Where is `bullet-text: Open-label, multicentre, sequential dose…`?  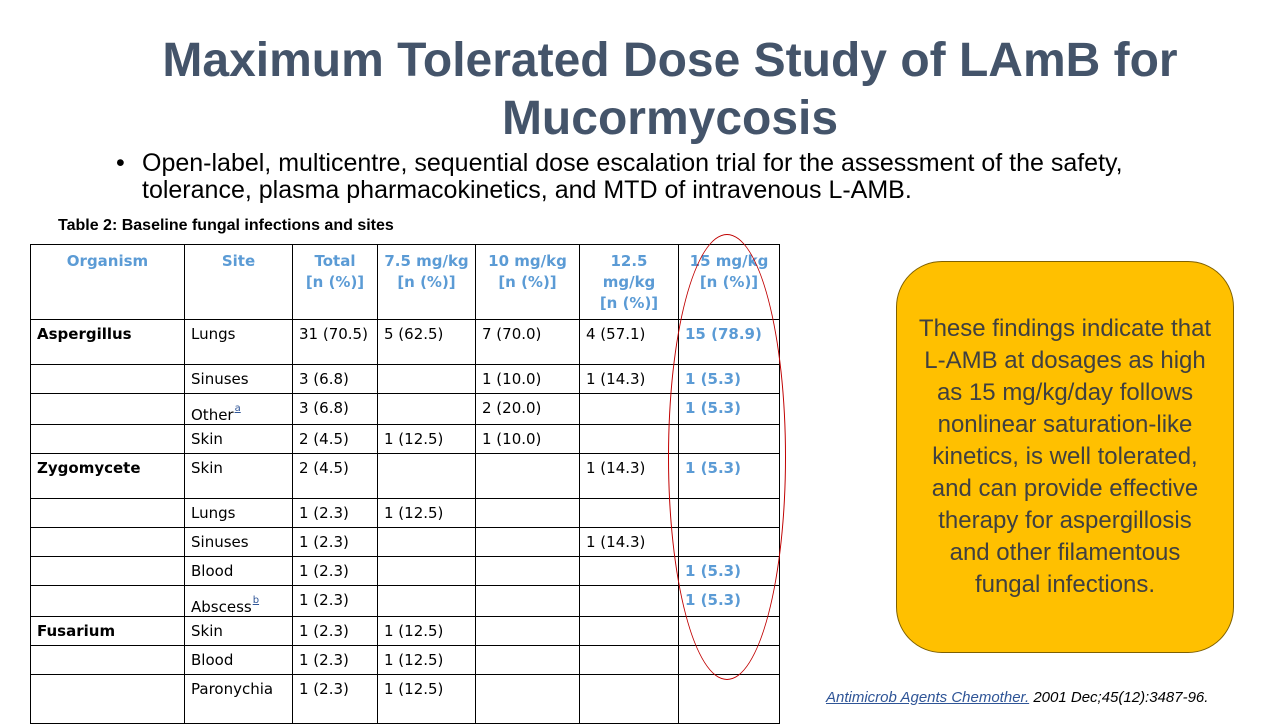
bullet-text: Open-label, multicentre, sequential dose… is located at coordinates (632, 176).